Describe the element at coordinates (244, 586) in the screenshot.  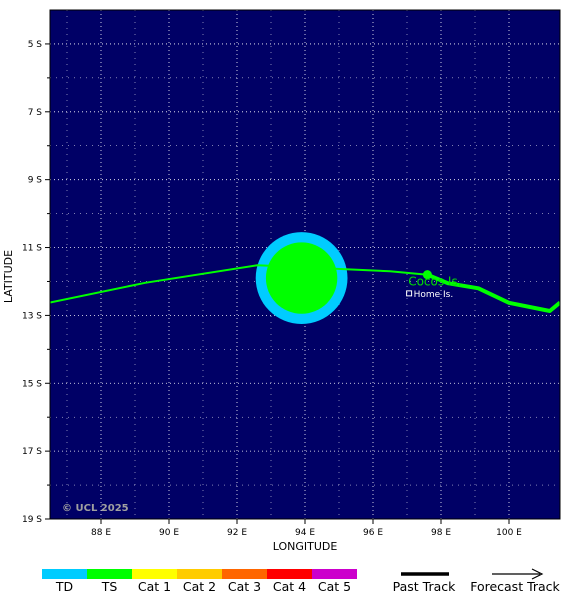
I see `legend-label-cat-3: Cat 3` at that location.